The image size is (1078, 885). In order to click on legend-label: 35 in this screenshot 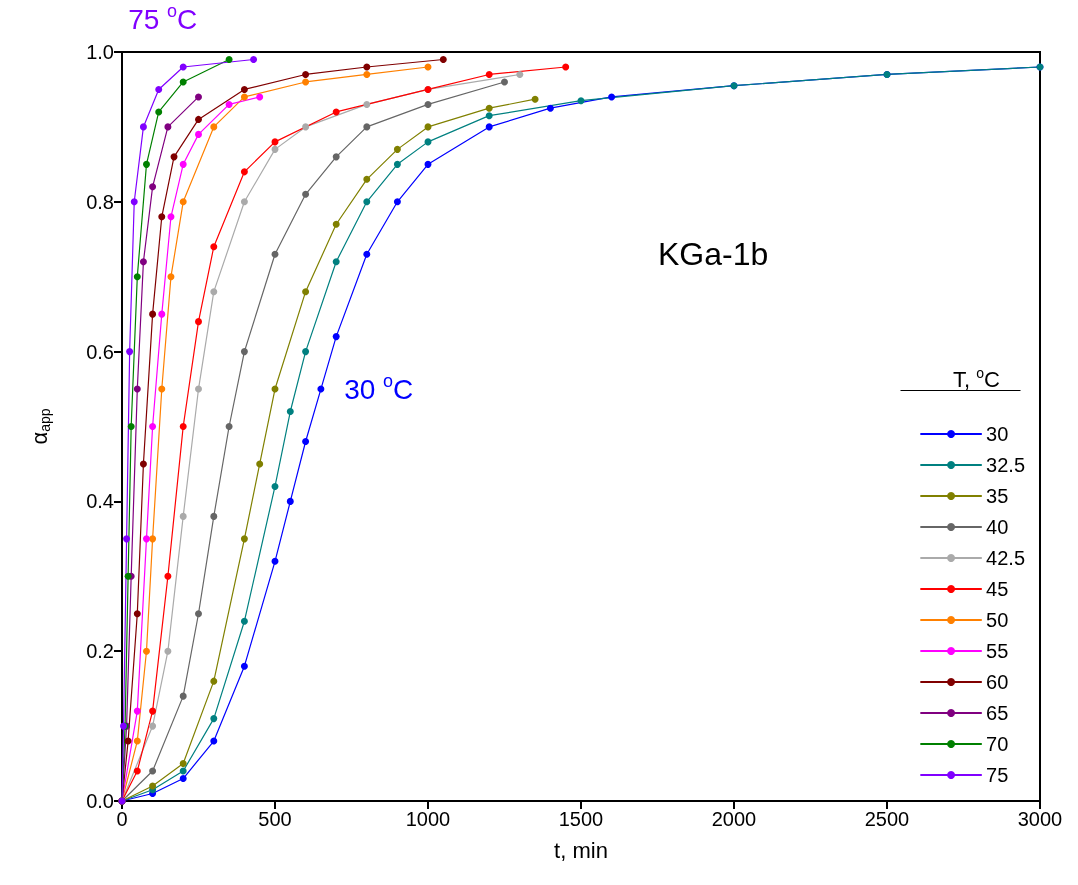, I will do `click(997, 496)`.